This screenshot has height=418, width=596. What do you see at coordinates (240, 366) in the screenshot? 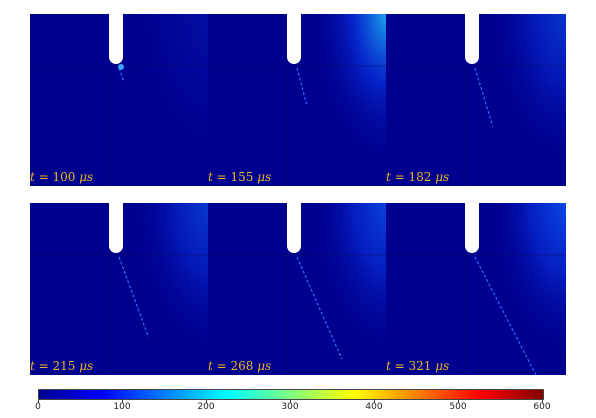
I see `time-label: t = 268 μs` at bounding box center [240, 366].